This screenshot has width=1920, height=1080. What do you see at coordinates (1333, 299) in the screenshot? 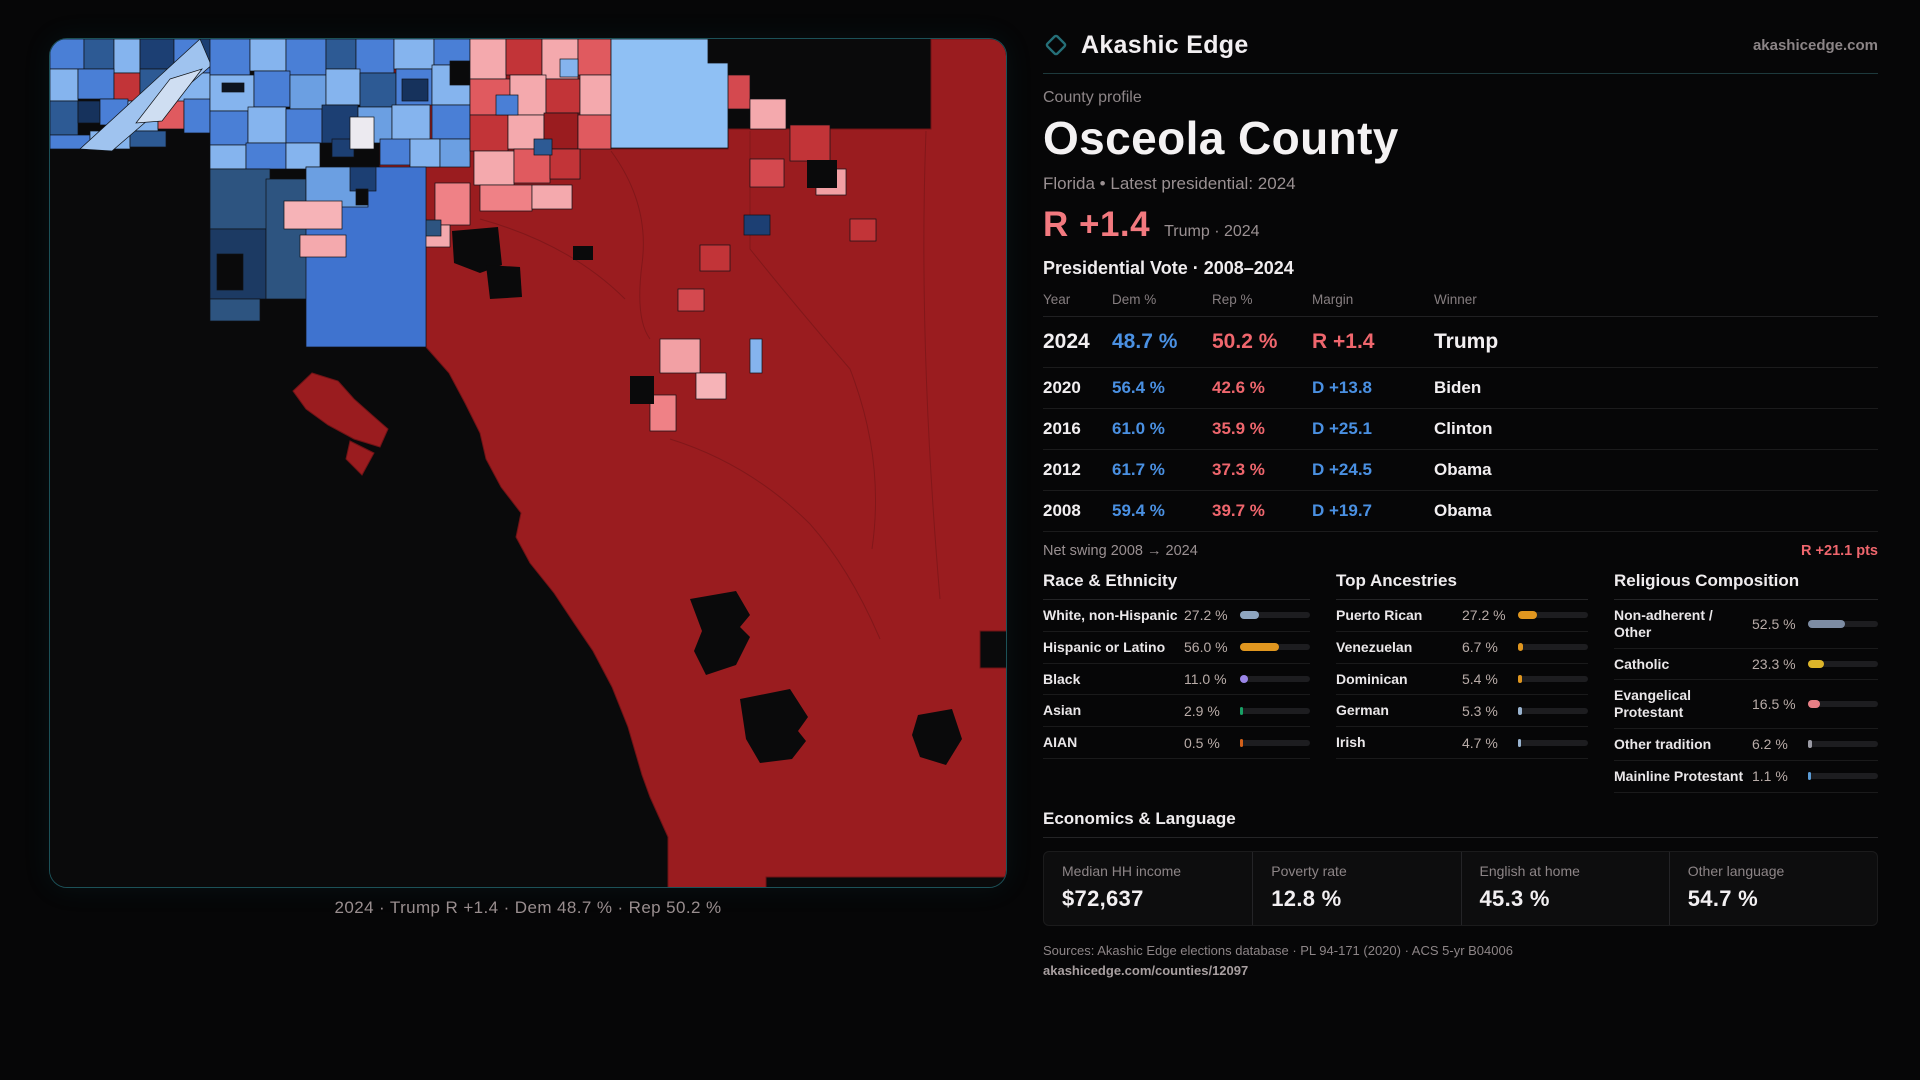
I see `col-margin: Margin` at bounding box center [1333, 299].